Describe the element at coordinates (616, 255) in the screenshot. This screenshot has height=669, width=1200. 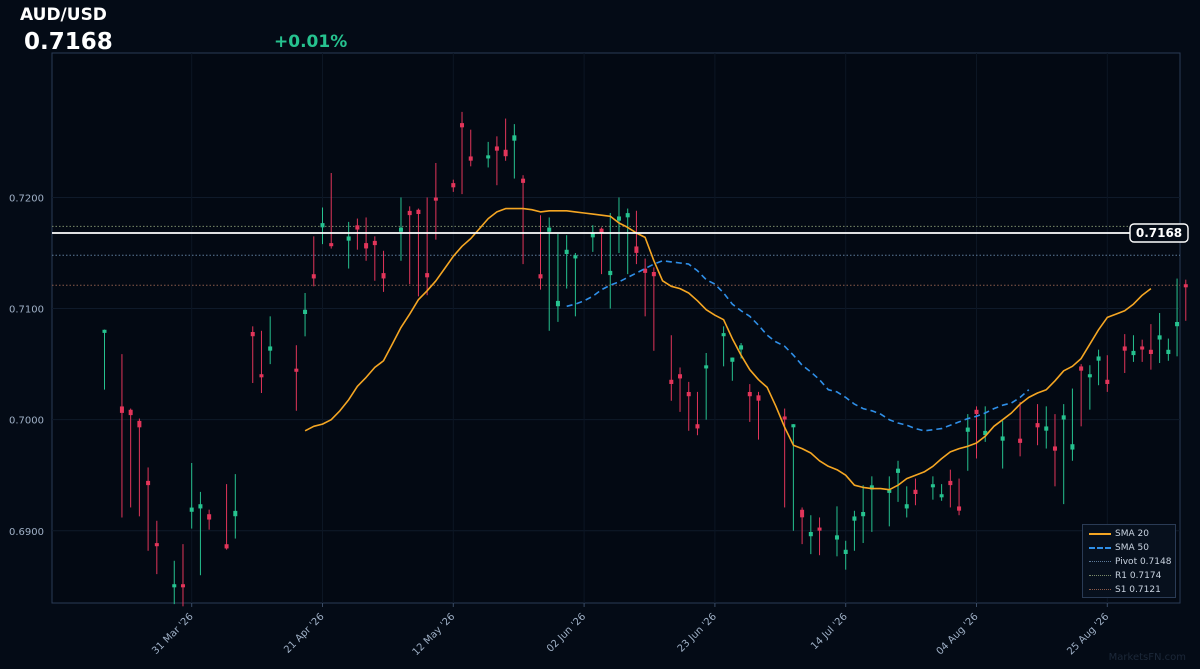
I see `level-layer` at that location.